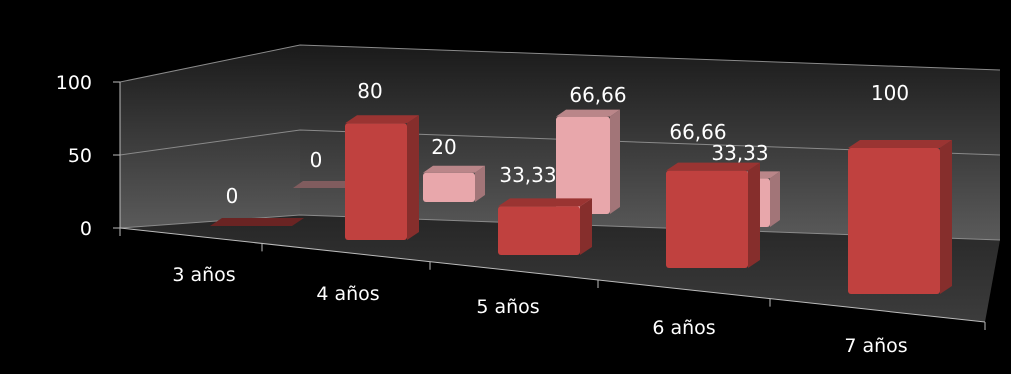 The height and width of the screenshot is (378, 1011). Describe the element at coordinates (890, 93) in the screenshot. I see `data-label: 100` at that location.